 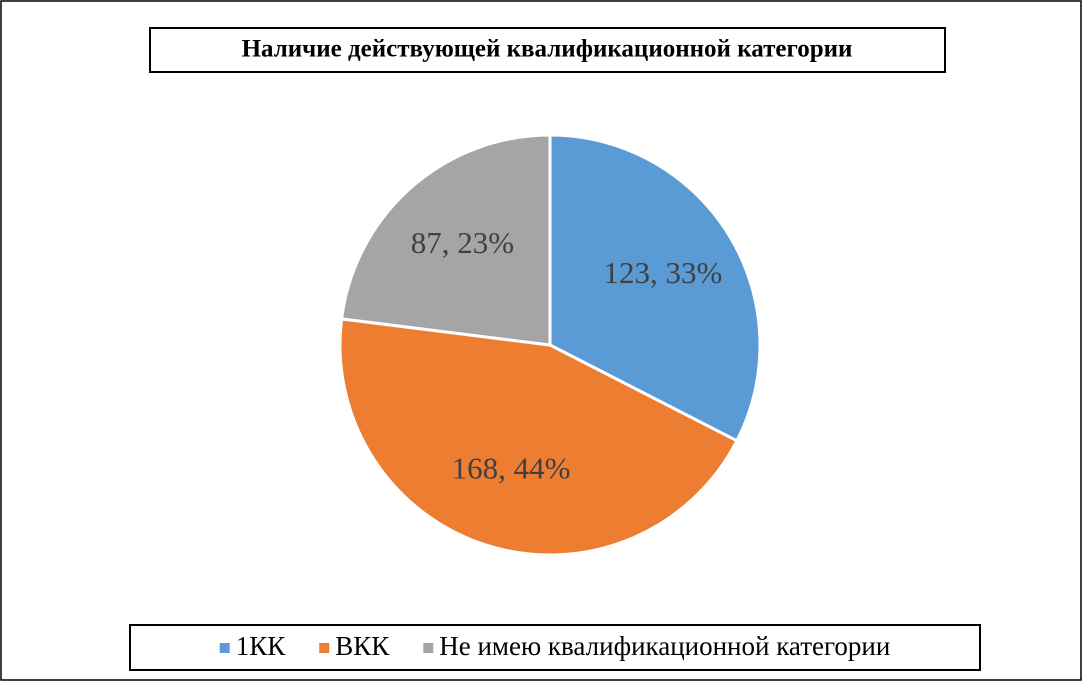 What do you see at coordinates (261, 646) in the screenshot?
I see `legend-label: 1КК` at bounding box center [261, 646].